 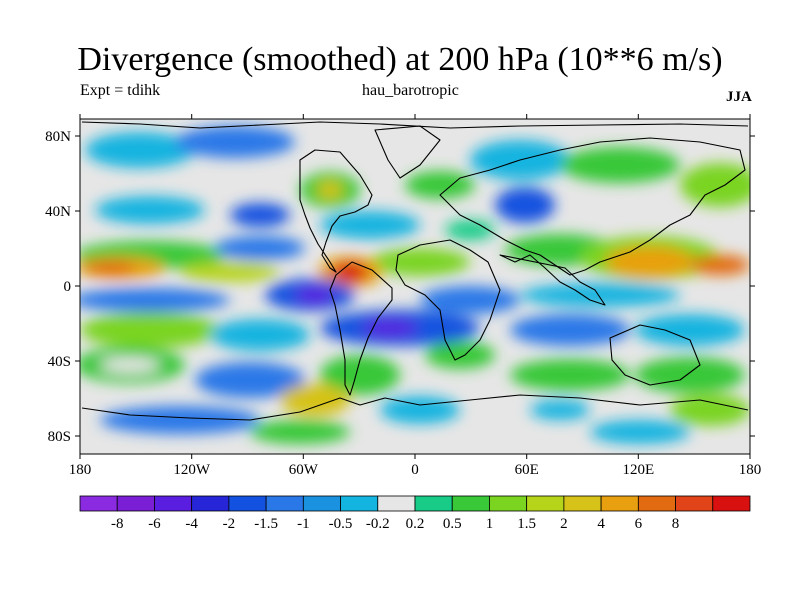 What do you see at coordinates (191, 524) in the screenshot?
I see `colorbar-label: -4` at bounding box center [191, 524].